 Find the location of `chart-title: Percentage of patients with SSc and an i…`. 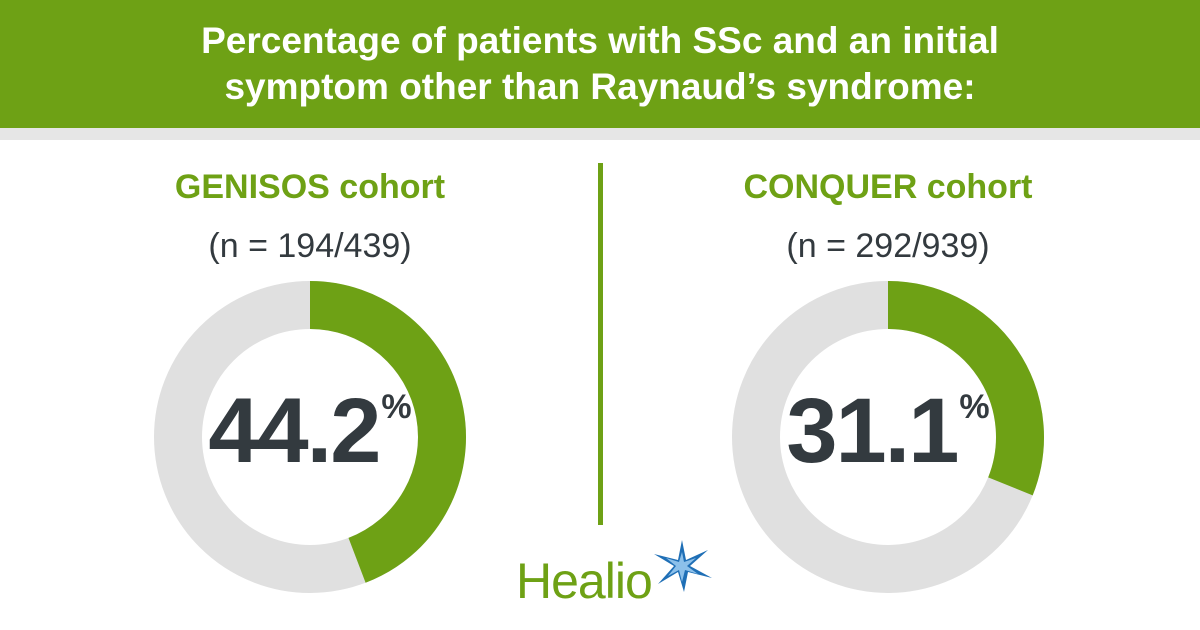

chart-title: Percentage of patients with SSc and an i… is located at coordinates (600, 64).